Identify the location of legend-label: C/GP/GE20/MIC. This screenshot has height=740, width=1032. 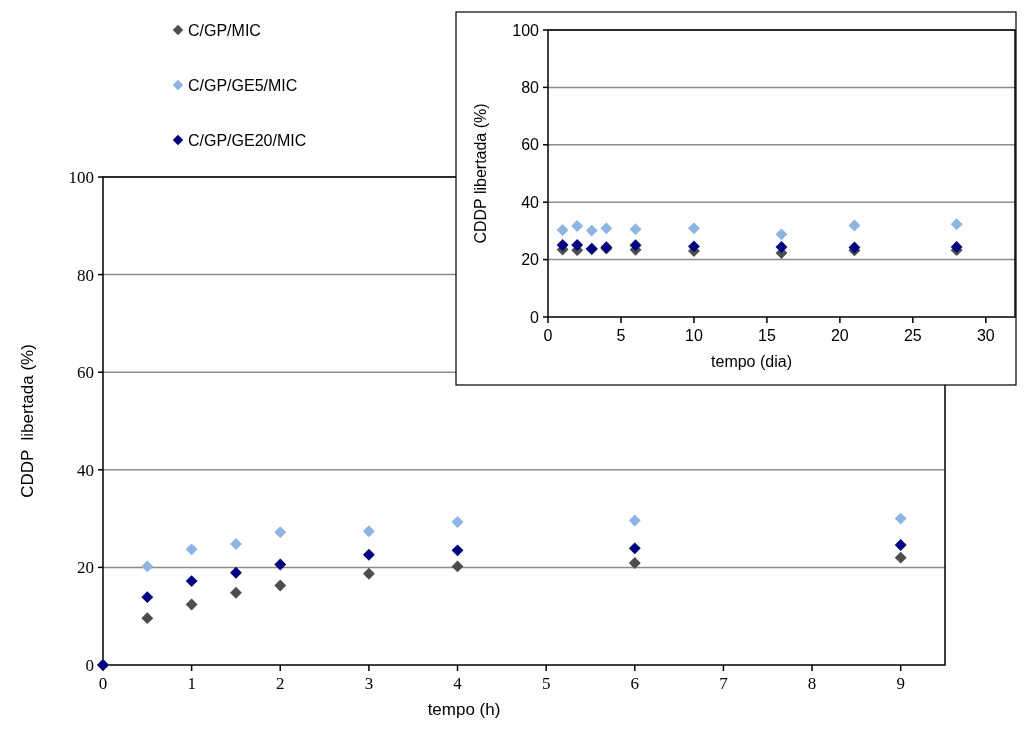
(247, 140).